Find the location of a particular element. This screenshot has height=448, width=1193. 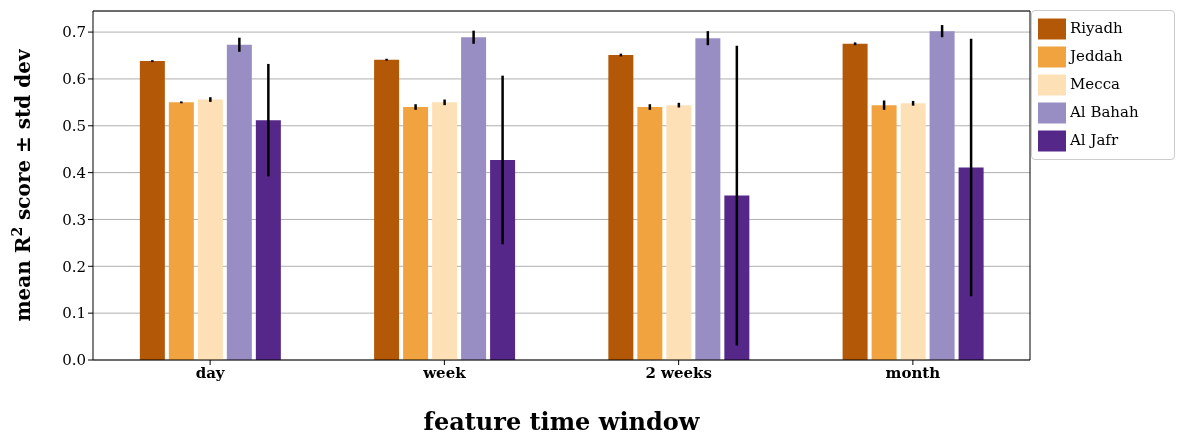

y-tick-label: 0.7 is located at coordinates (74, 32).